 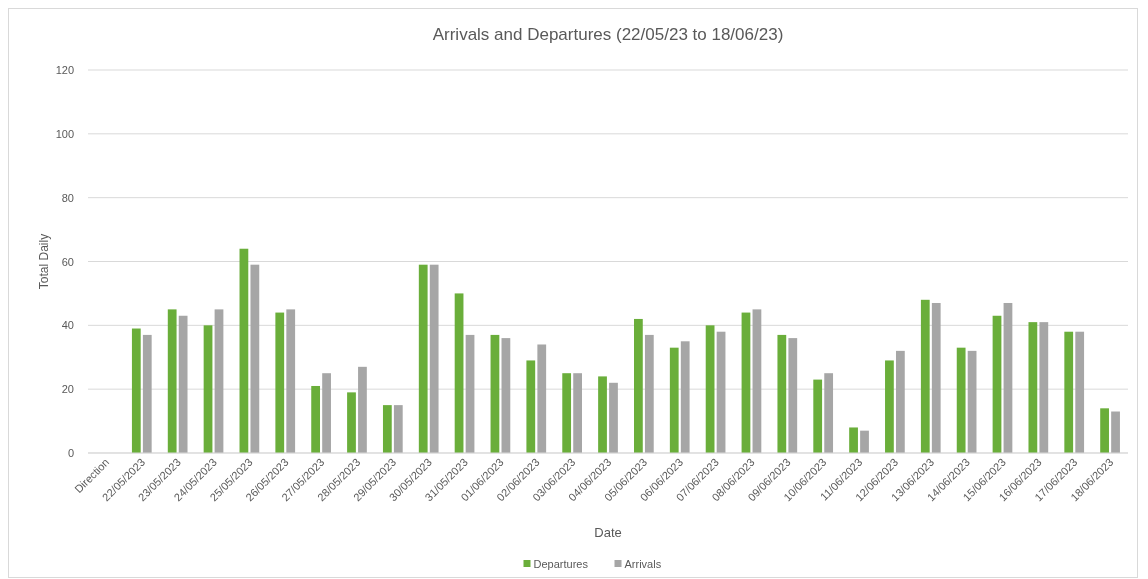 I want to click on y-tick-label: 80, so click(x=67, y=197).